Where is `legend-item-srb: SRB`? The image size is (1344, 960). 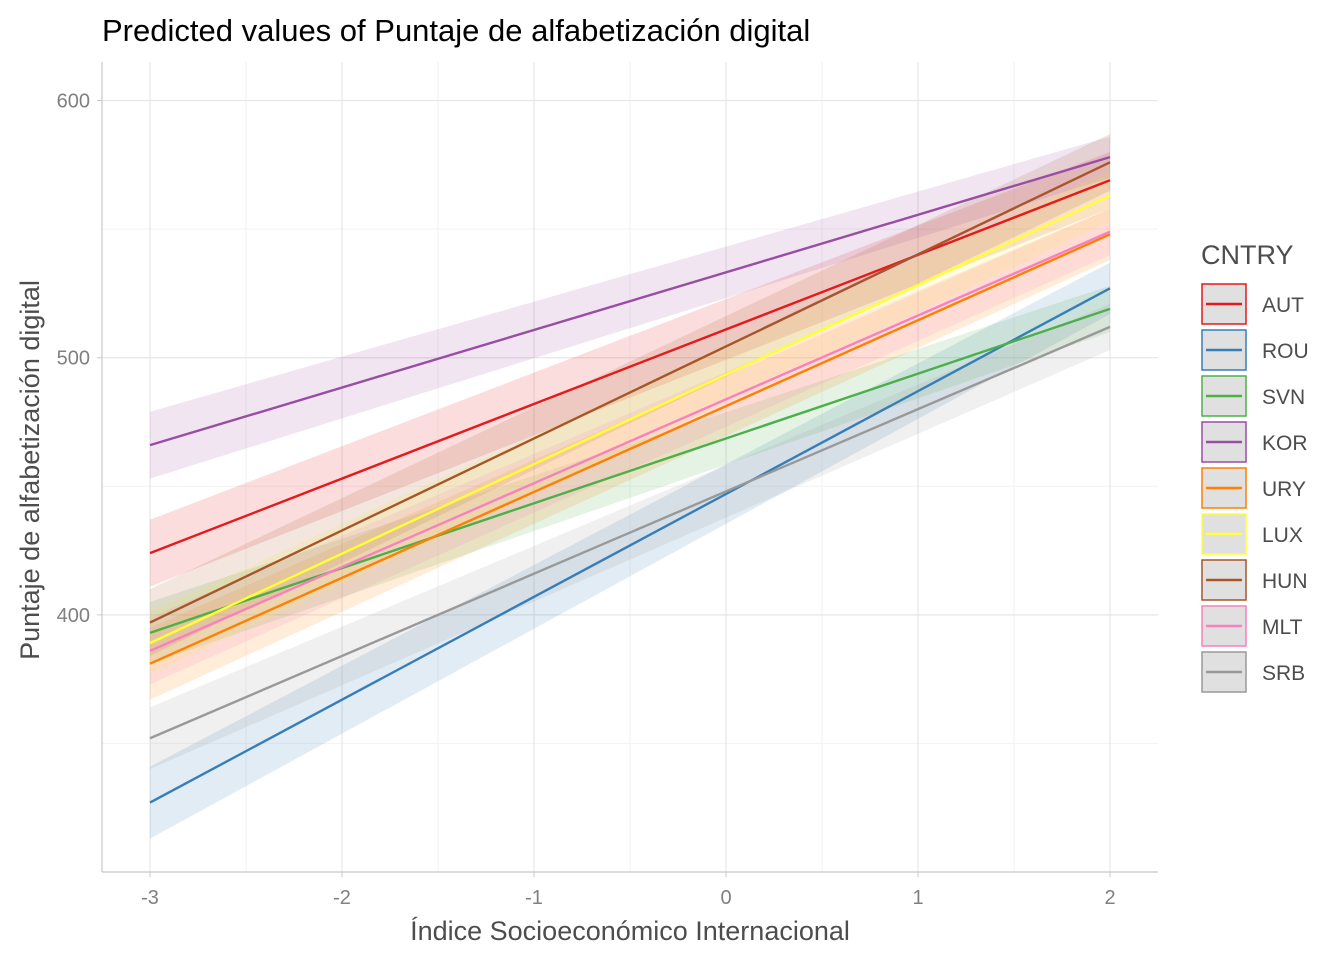
legend-item-srb: SRB is located at coordinates (1253, 672).